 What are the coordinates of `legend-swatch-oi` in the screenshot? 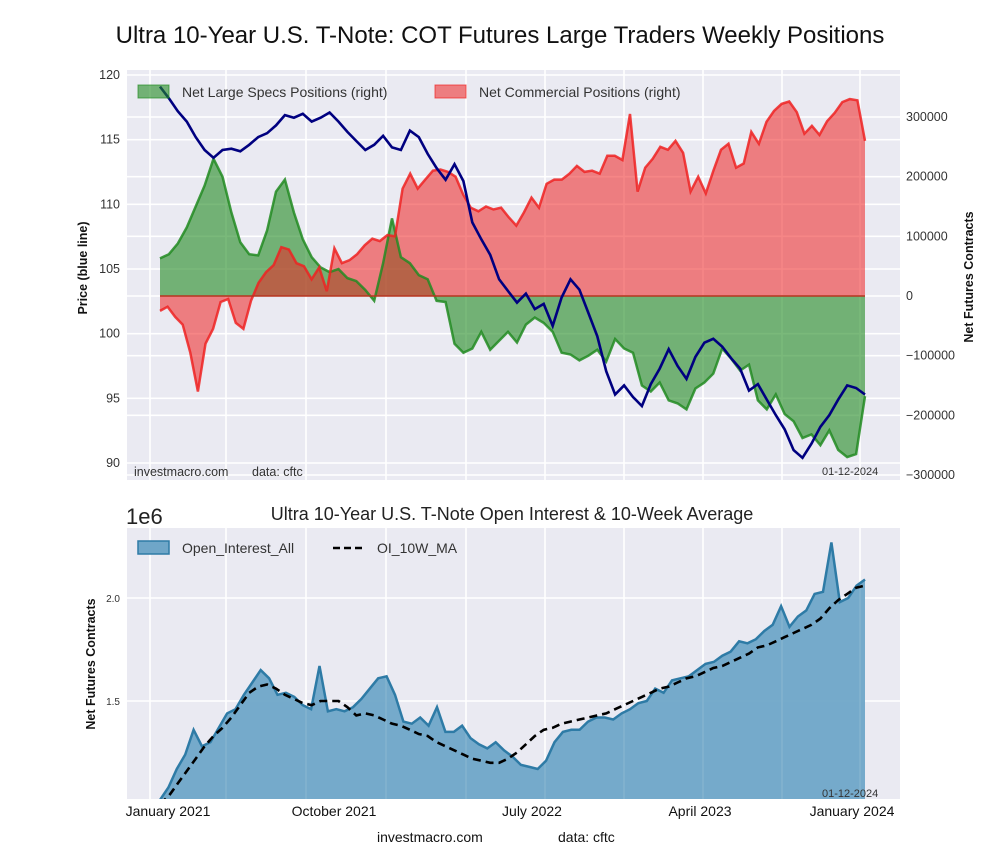 It's located at (153, 547).